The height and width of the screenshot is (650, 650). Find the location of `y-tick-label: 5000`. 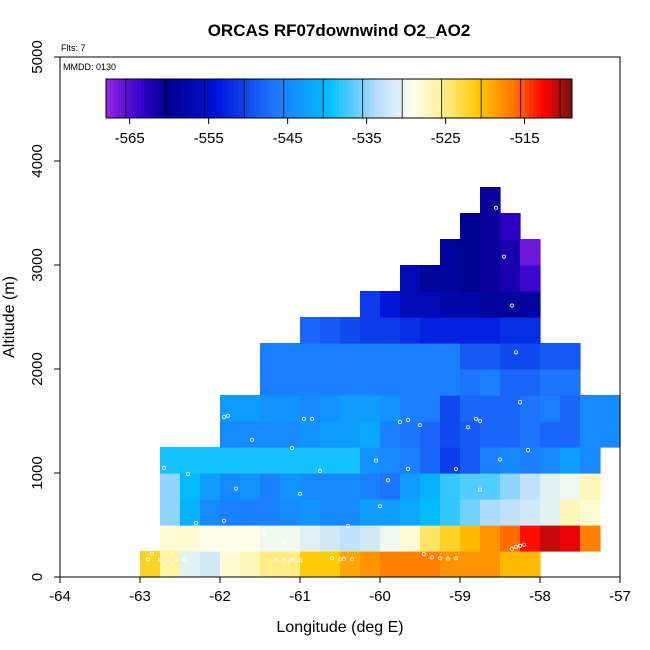

y-tick-label: 5000 is located at coordinates (37, 56).